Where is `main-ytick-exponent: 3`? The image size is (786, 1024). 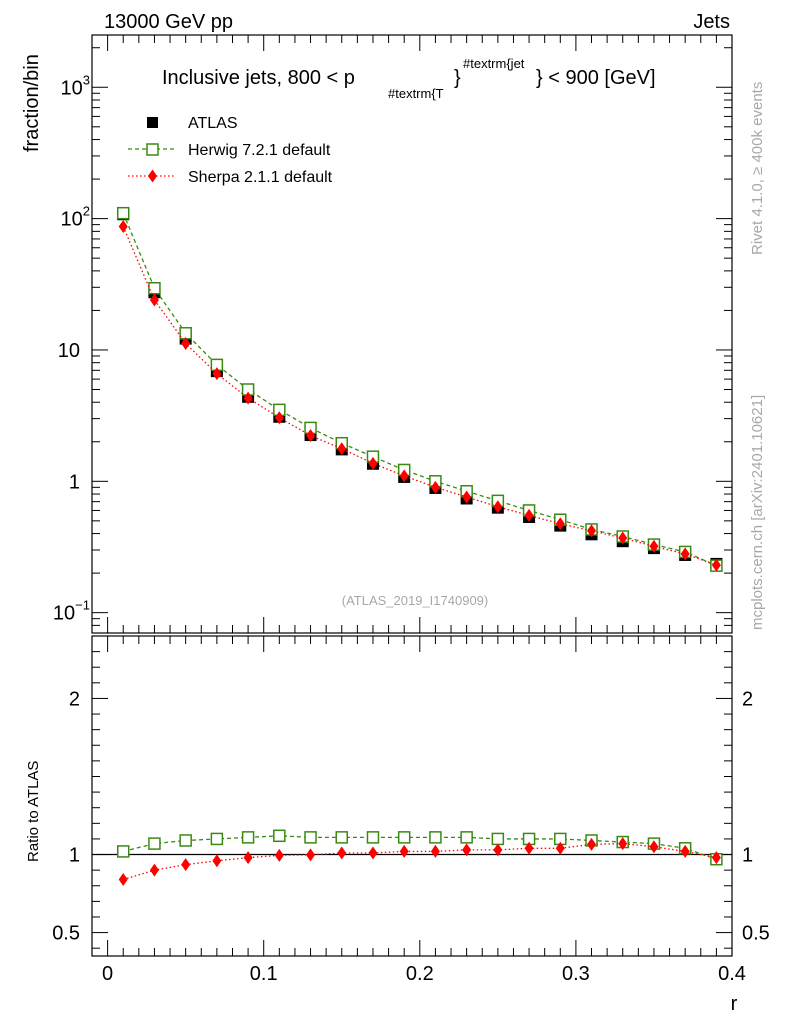
main-ytick-exponent: 3 is located at coordinates (86, 79).